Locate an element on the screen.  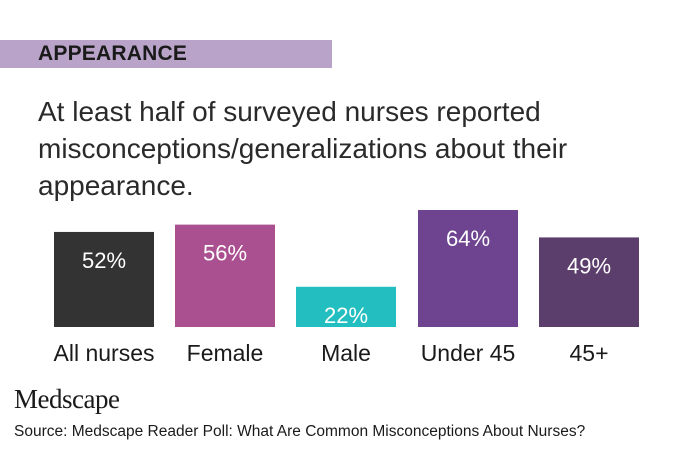
category-label: Male is located at coordinates (346, 353).